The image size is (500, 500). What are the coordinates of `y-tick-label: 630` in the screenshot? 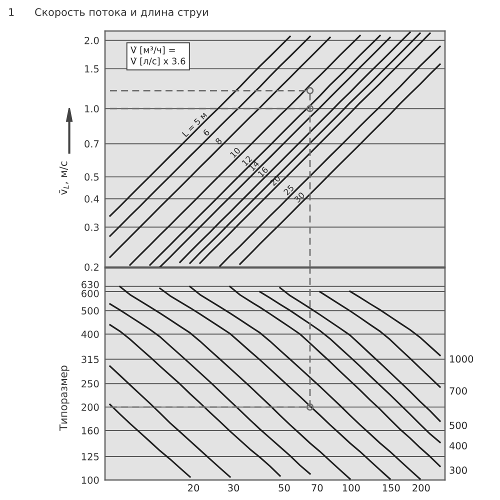 It's located at (90, 284).